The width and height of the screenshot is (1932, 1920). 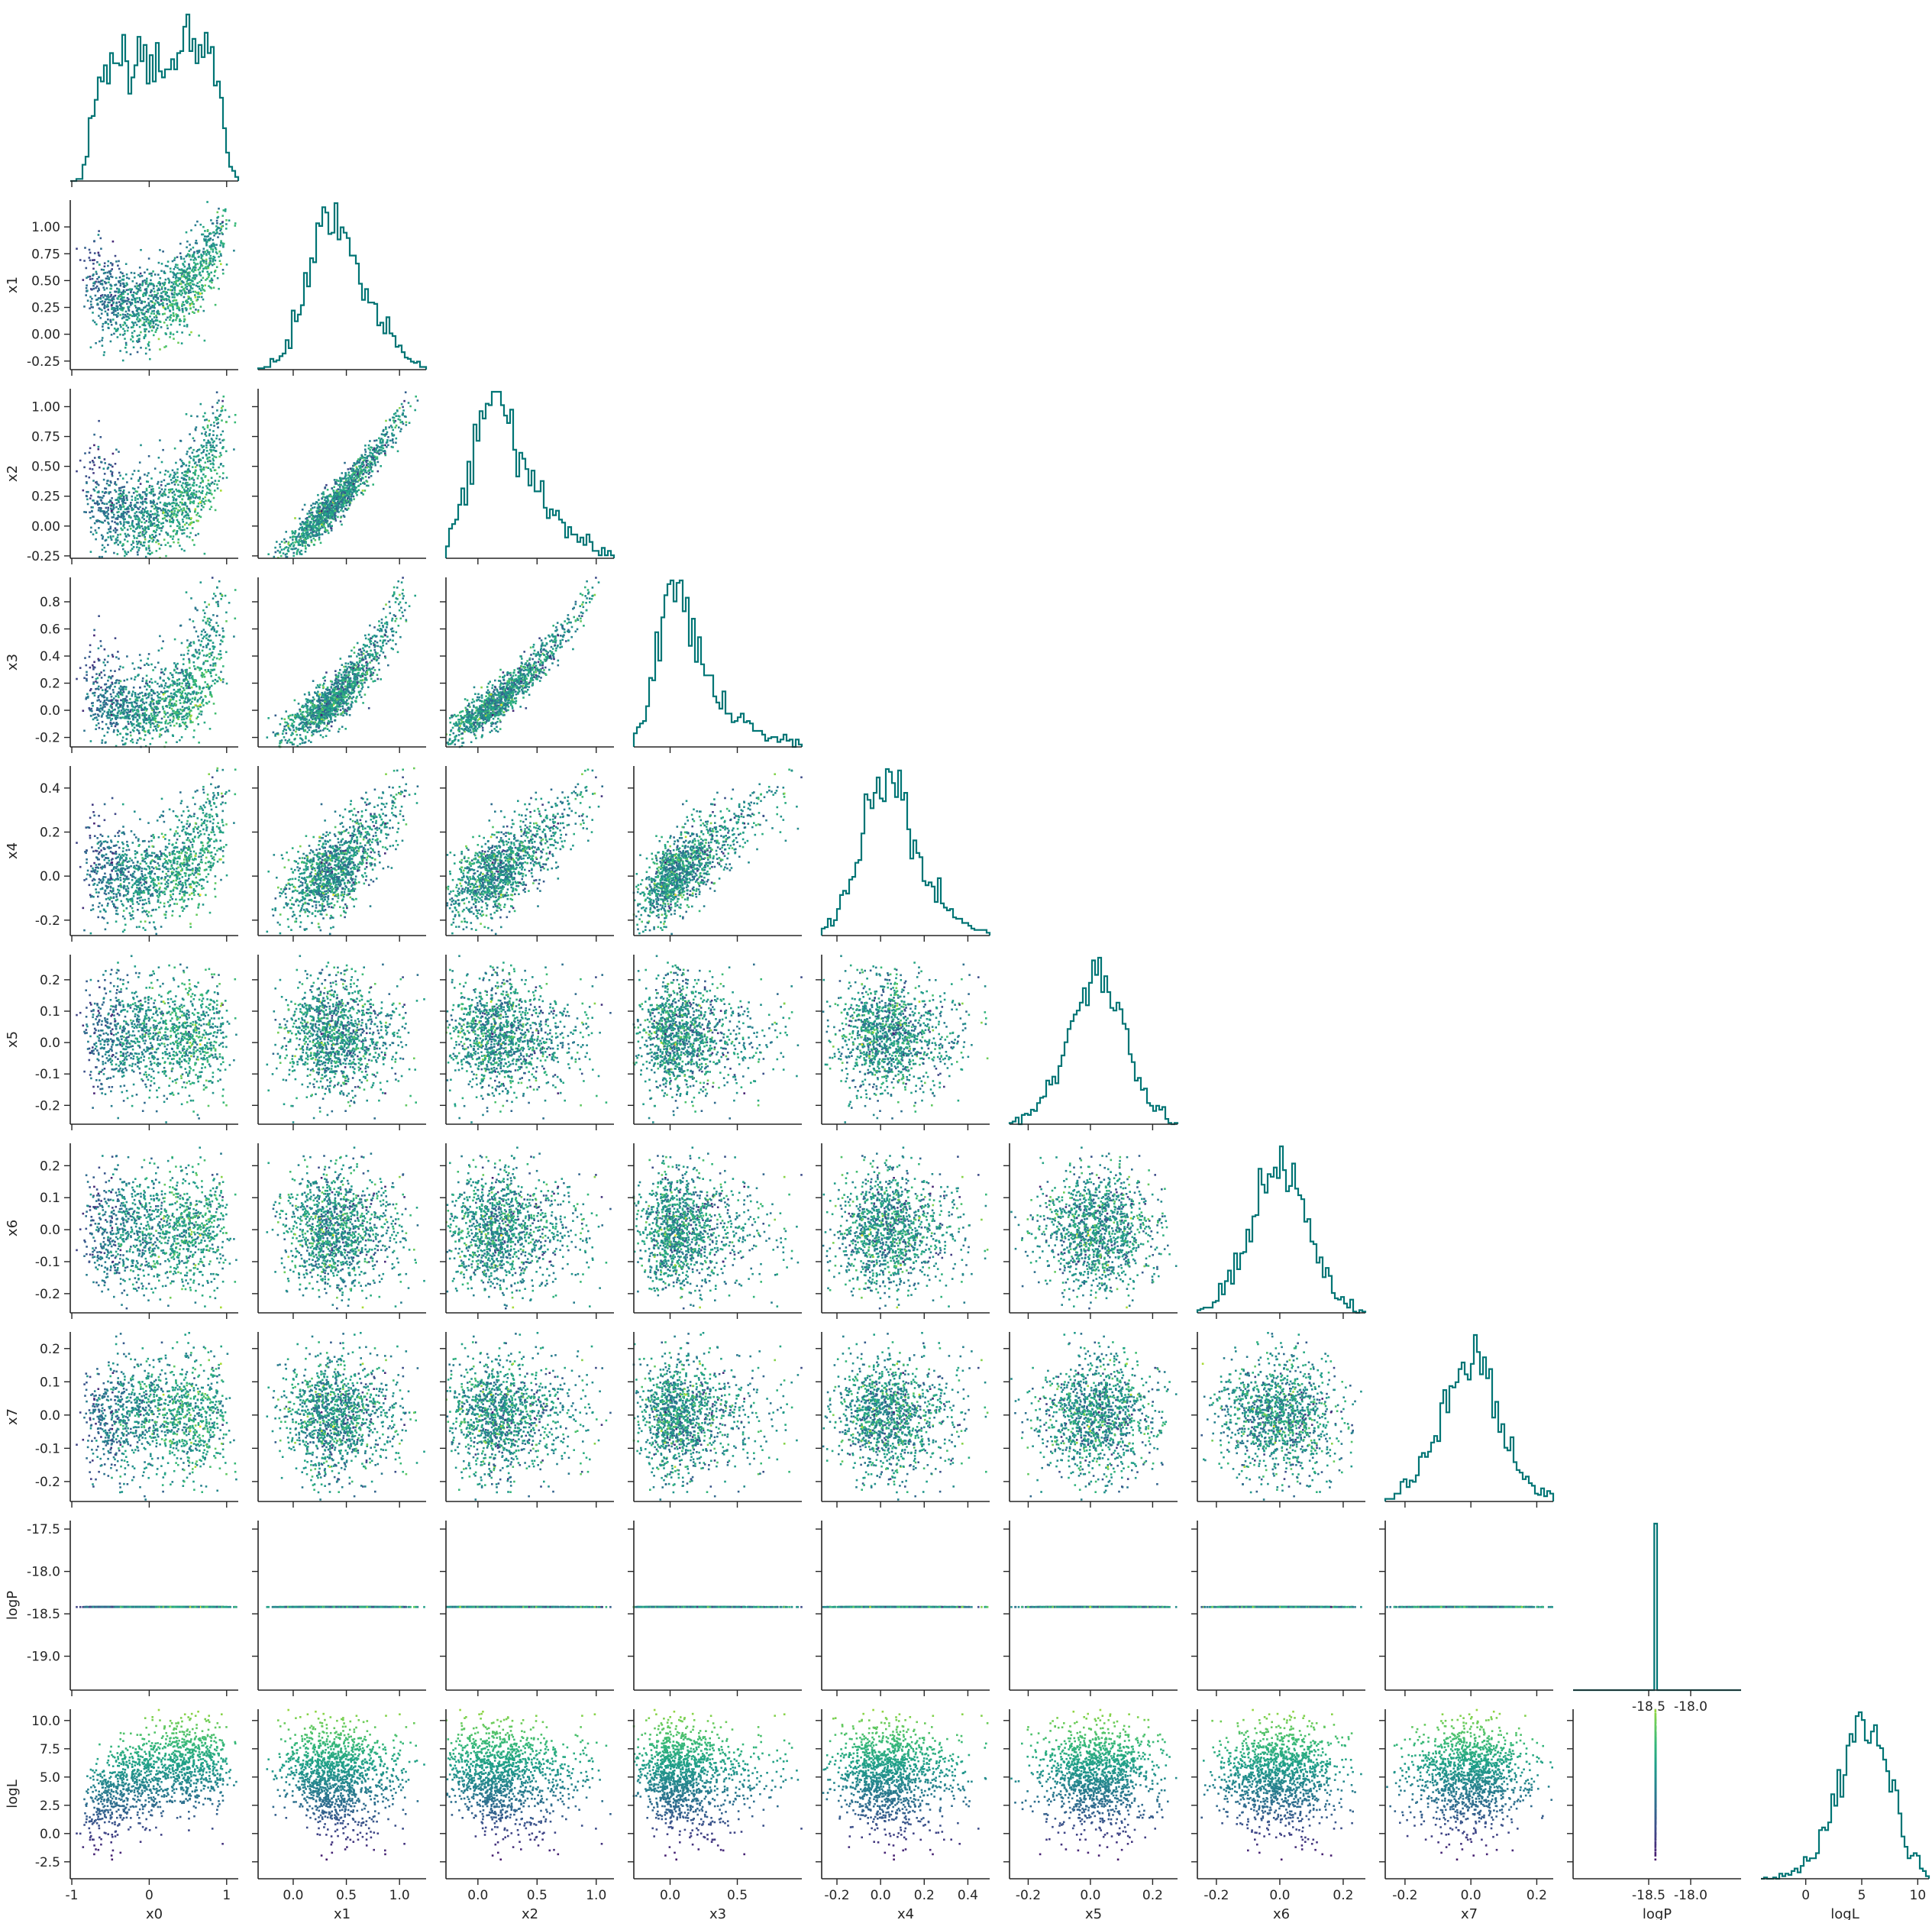 I want to click on y-tick-label: 0.50, so click(x=46, y=467).